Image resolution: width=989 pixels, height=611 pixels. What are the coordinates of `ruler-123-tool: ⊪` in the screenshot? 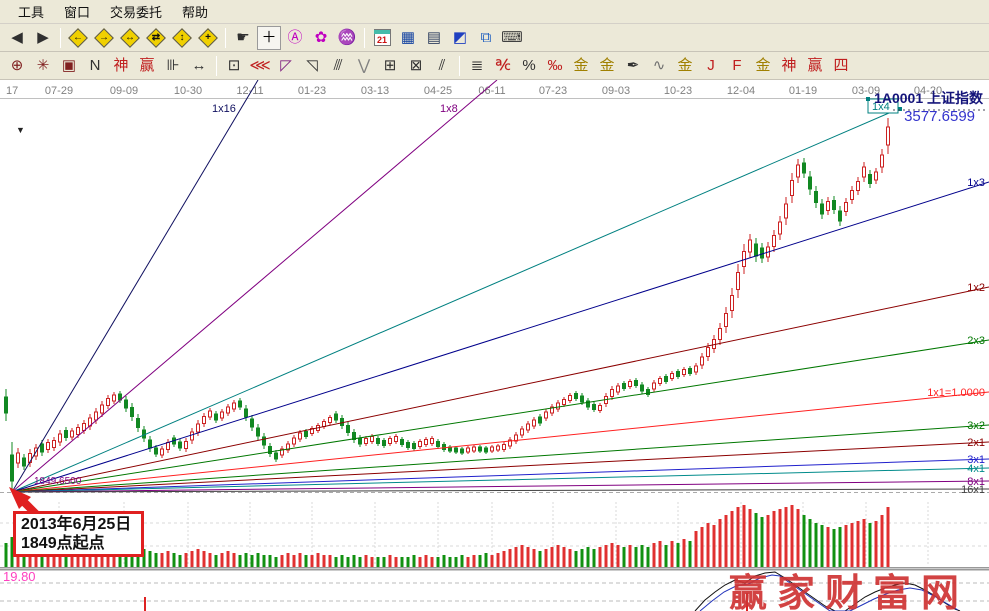 It's located at (173, 65).